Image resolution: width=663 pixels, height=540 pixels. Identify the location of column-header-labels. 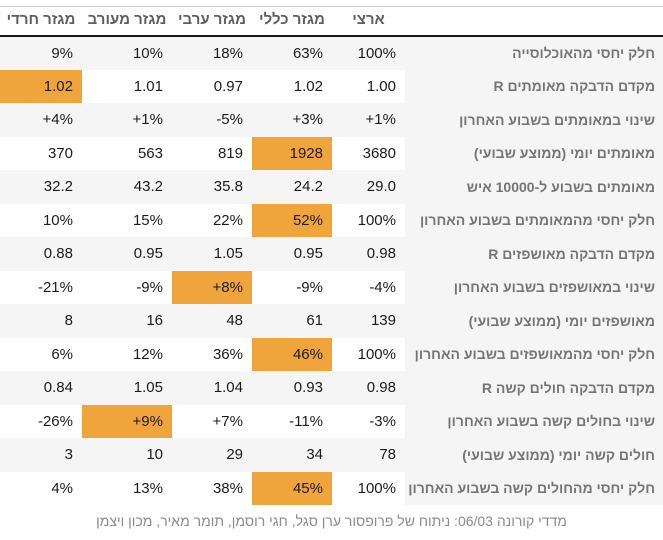
(534, 21).